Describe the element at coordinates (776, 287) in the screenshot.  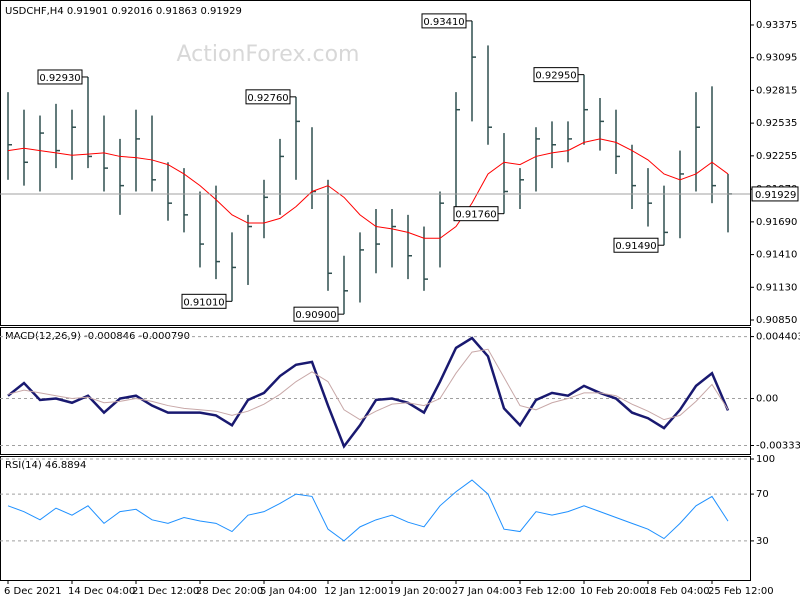
I see `y-tick-label: 0.91130` at that location.